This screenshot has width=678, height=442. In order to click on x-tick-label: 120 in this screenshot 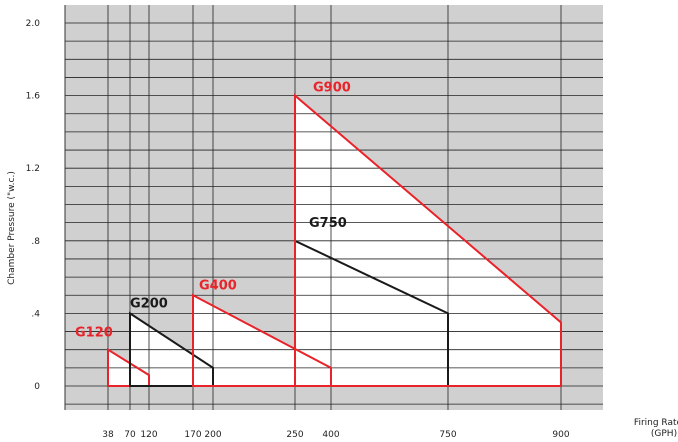, I will do `click(148, 435)`.